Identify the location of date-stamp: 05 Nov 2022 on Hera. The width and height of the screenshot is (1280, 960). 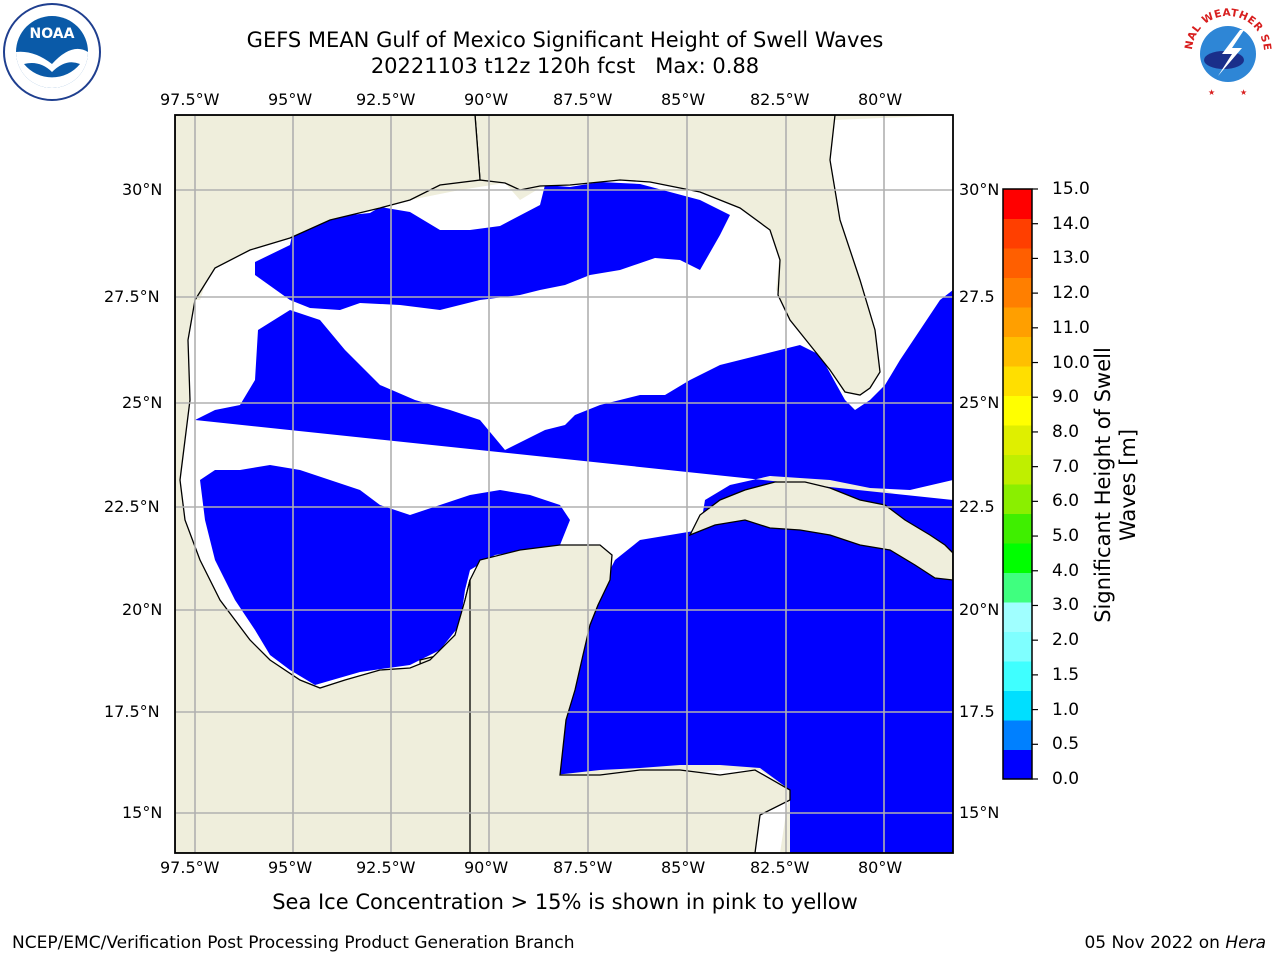
(1175, 943).